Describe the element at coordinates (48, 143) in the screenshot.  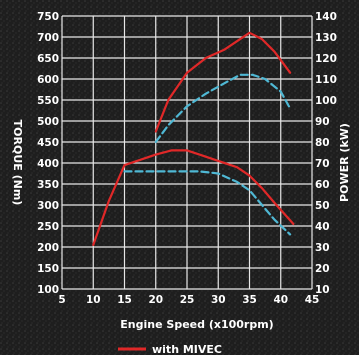
I see `y-tick-label-left: 450` at that location.